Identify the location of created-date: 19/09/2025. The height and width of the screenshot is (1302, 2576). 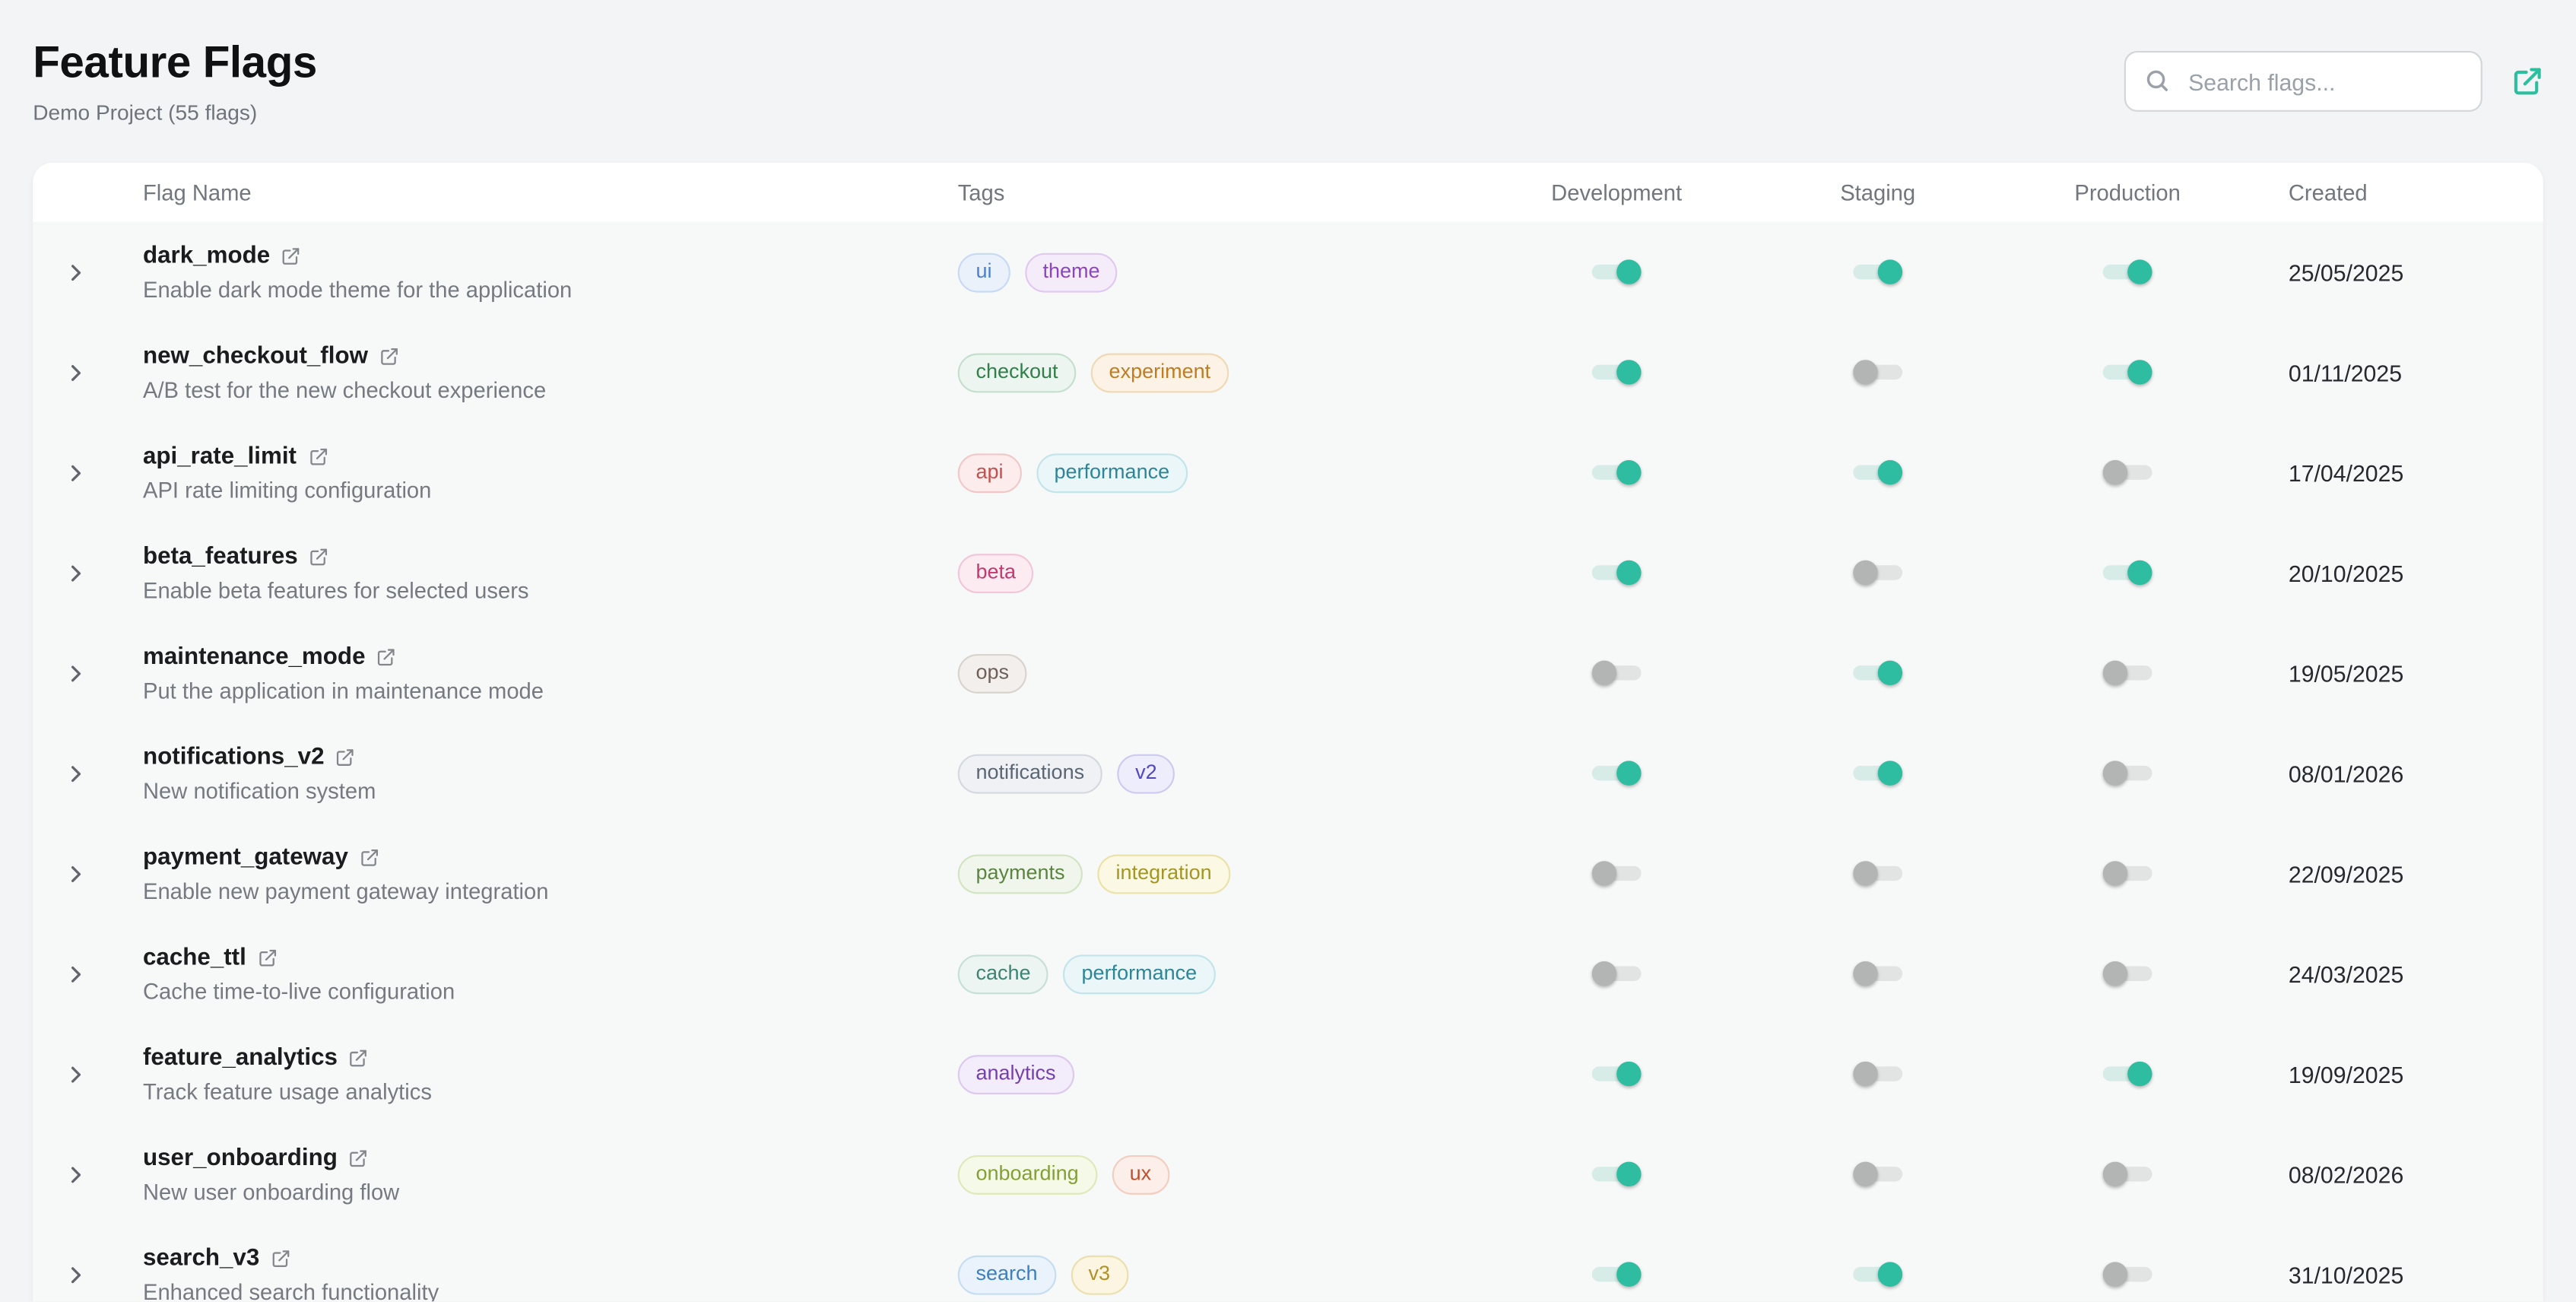
(2346, 1074).